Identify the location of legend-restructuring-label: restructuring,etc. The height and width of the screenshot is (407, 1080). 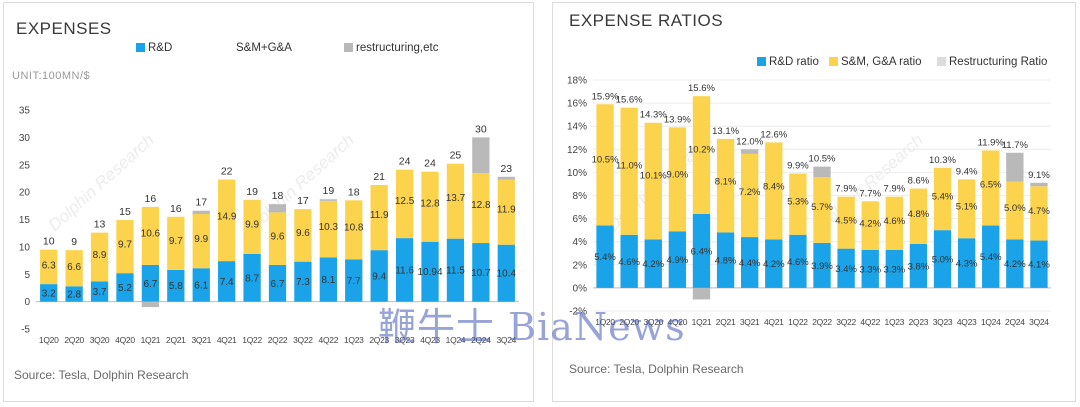
(397, 48).